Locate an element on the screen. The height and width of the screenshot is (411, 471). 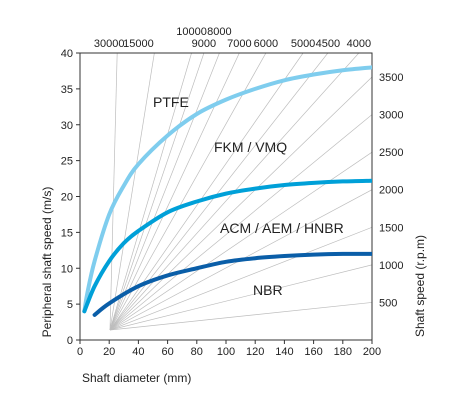
y-tick-label-15: 15 is located at coordinates (67, 233).